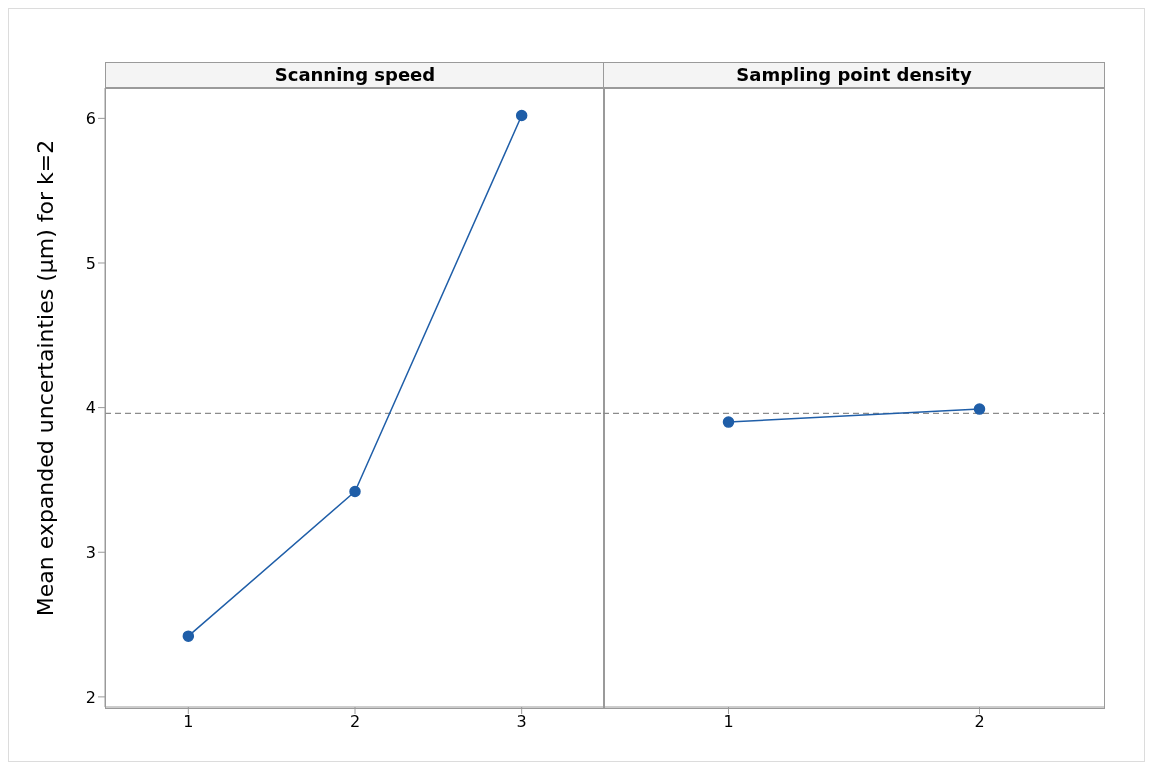 This screenshot has width=1153, height=770. Describe the element at coordinates (90, 408) in the screenshot. I see `y-tick-label: 4` at that location.